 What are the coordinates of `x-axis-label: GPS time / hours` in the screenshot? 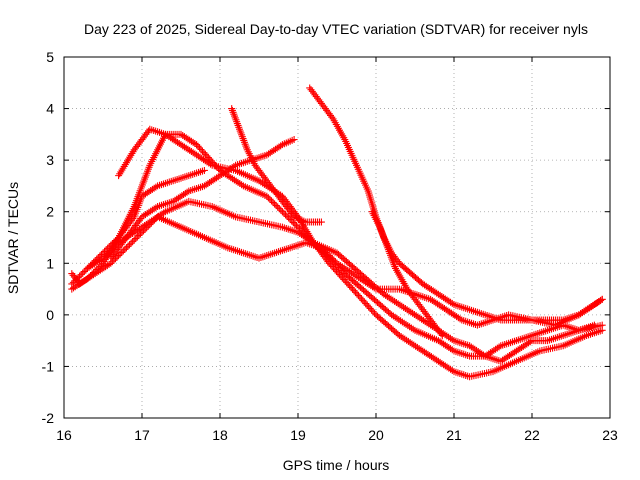 It's located at (336, 465).